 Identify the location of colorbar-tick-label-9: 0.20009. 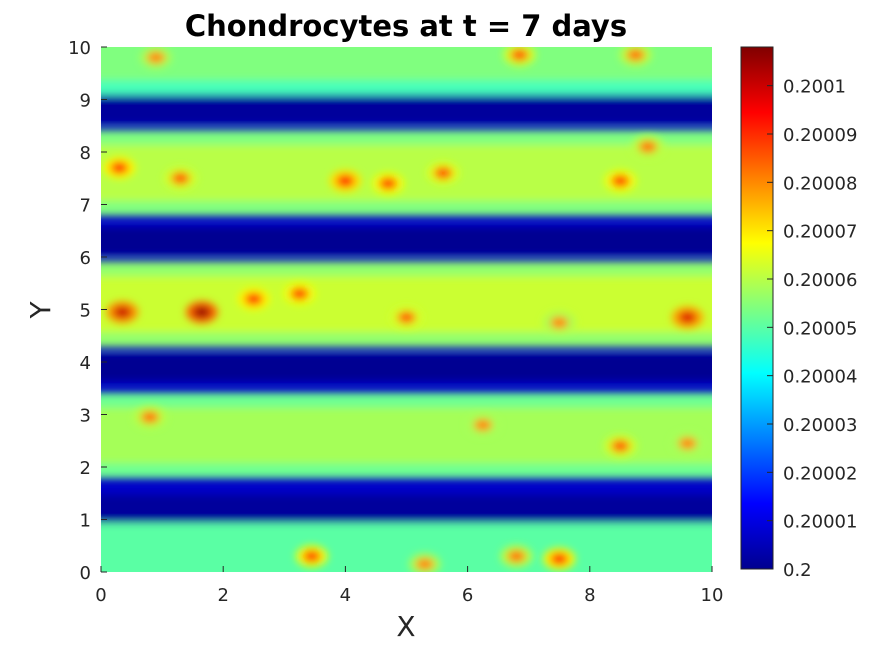
(820, 135).